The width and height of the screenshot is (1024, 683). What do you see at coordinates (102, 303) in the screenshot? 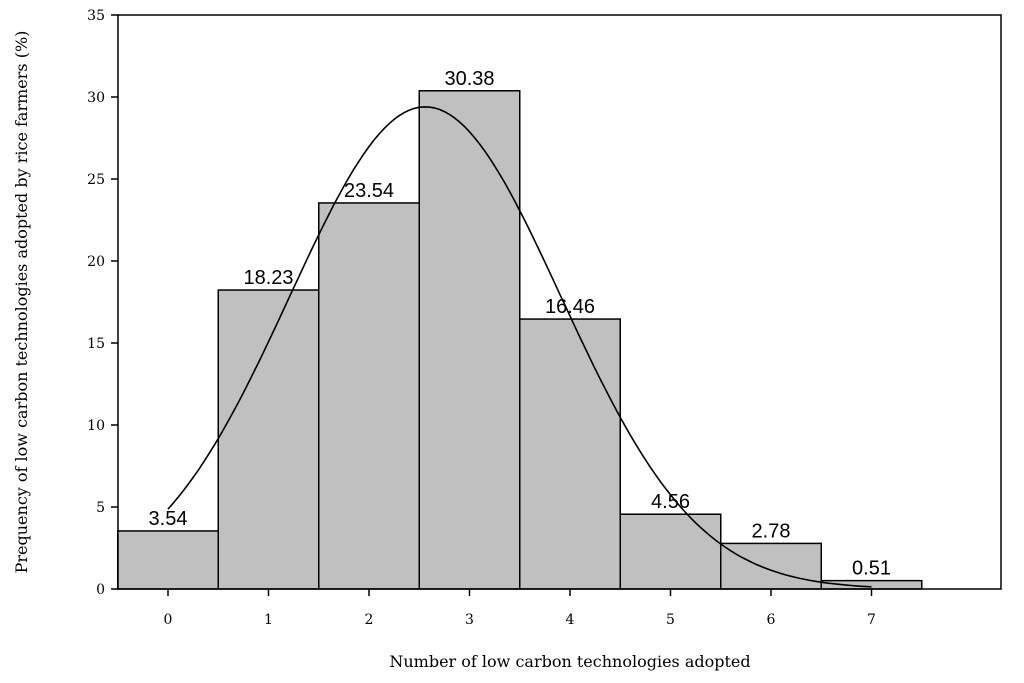
I see `y-axis: 0 5 10 15 20 25 30 35` at bounding box center [102, 303].